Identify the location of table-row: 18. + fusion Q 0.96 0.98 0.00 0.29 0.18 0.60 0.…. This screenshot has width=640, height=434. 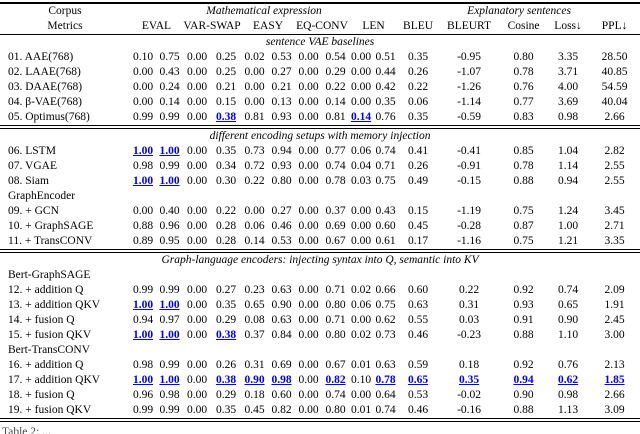
(320, 395).